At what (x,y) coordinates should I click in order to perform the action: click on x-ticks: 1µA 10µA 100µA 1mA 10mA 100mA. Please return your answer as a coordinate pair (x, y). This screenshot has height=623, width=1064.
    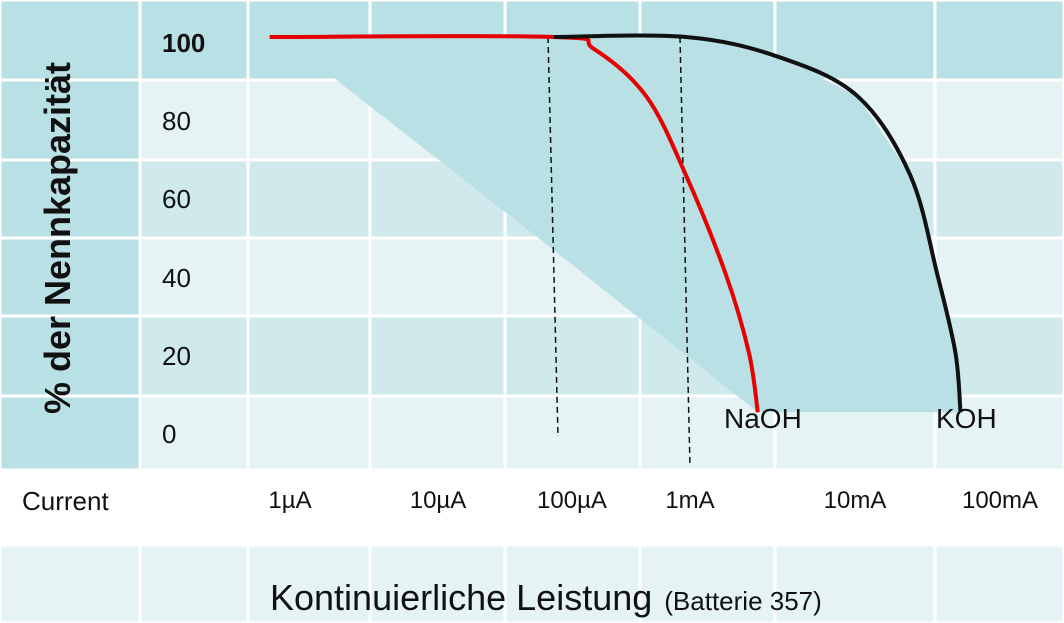
    Looking at the image, I should click on (653, 500).